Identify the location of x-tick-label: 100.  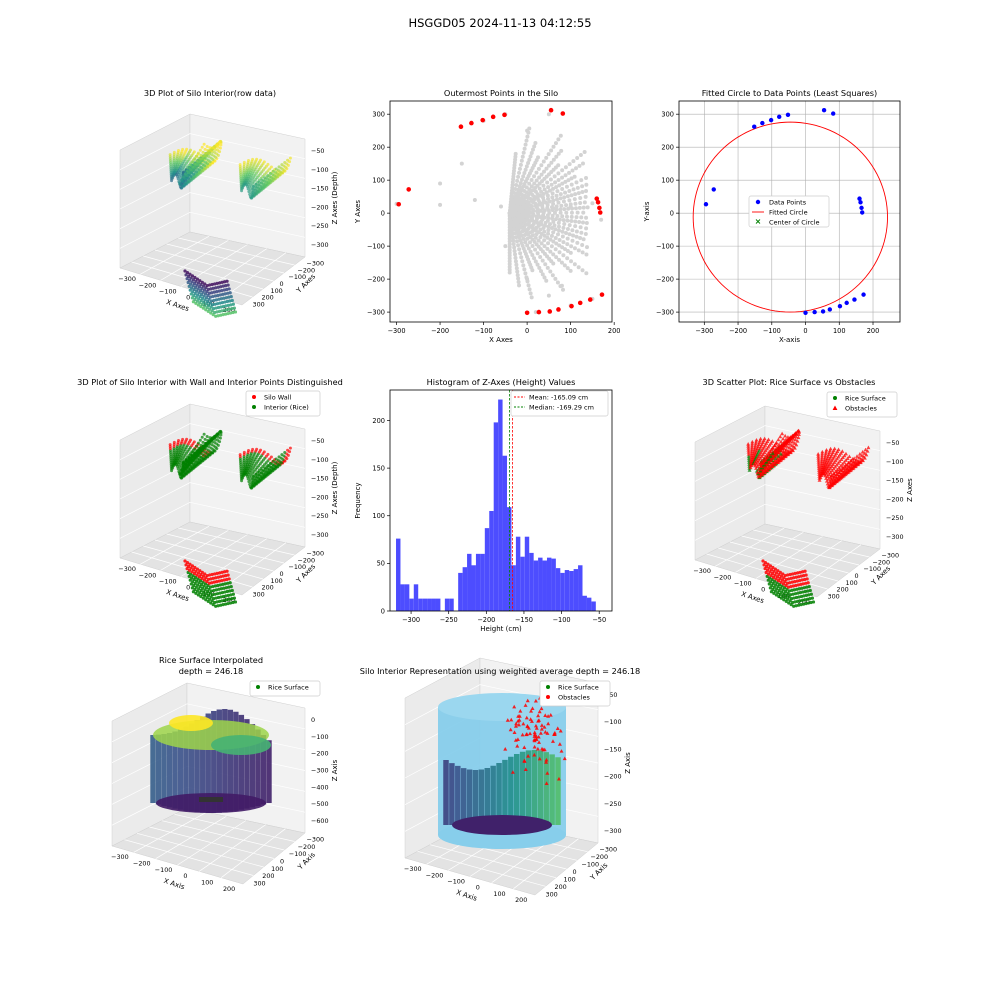
(839, 331).